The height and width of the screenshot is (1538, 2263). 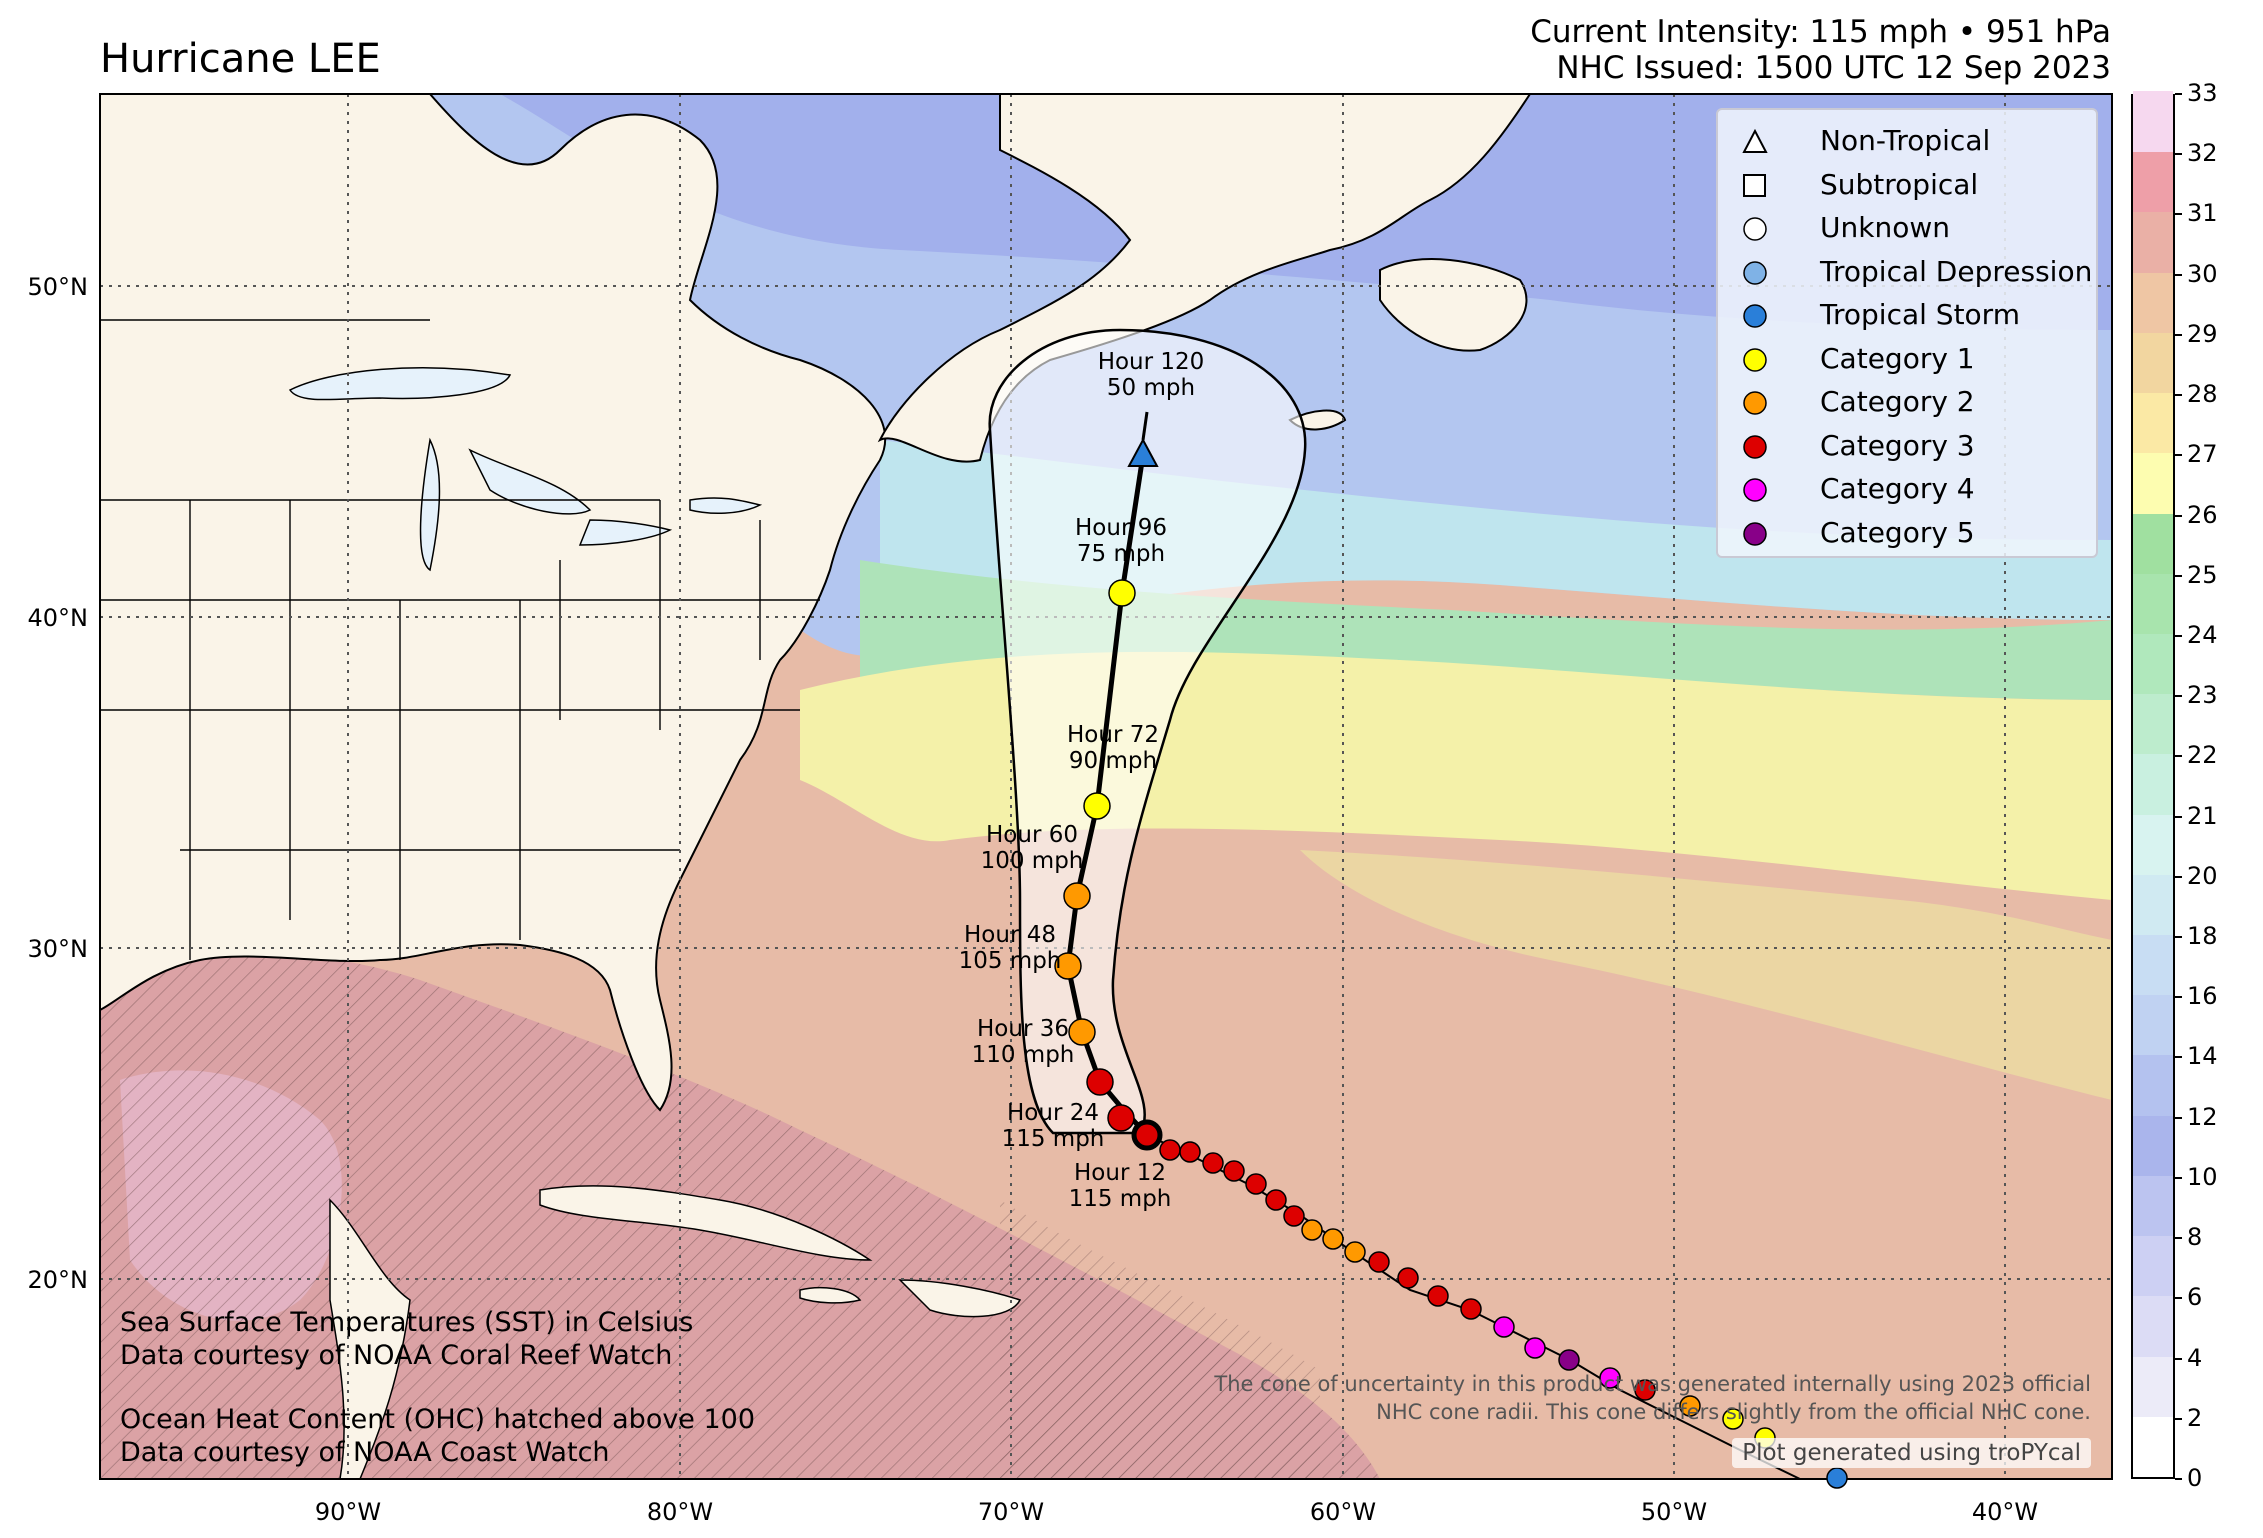 I want to click on forecast-hour: Hour 36, so click(x=1023, y=1029).